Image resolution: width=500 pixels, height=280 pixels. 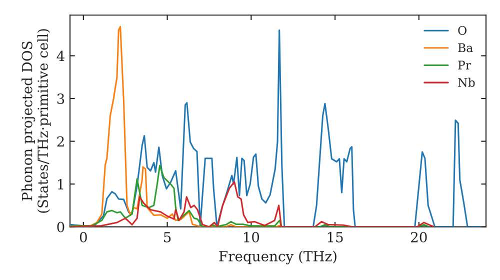 What do you see at coordinates (419, 237) in the screenshot?
I see `x-tick-label: 20` at bounding box center [419, 237].